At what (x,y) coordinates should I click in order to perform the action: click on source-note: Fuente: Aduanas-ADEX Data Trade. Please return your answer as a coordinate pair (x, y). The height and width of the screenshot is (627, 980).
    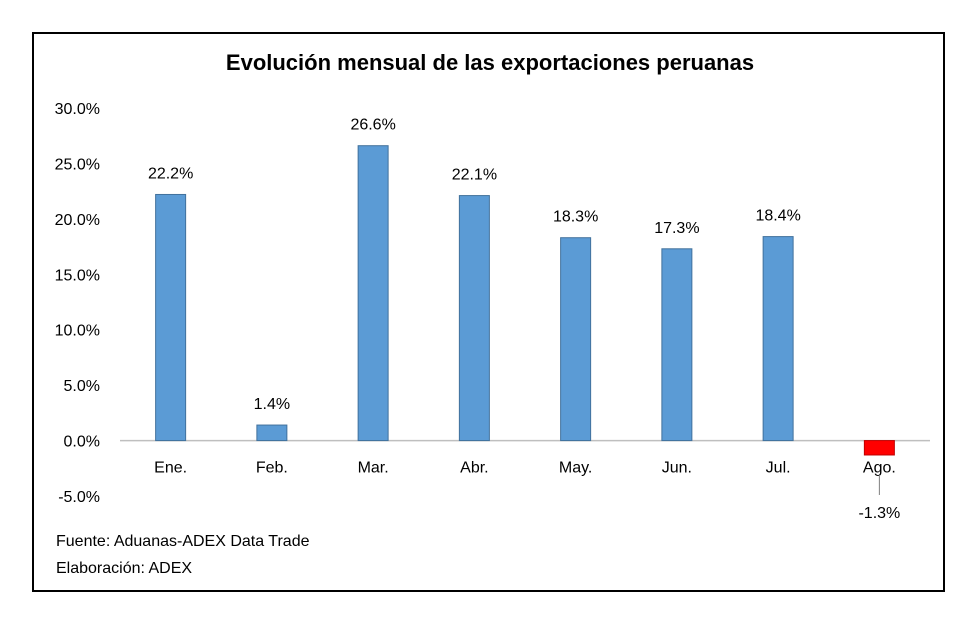
    Looking at the image, I should click on (183, 541).